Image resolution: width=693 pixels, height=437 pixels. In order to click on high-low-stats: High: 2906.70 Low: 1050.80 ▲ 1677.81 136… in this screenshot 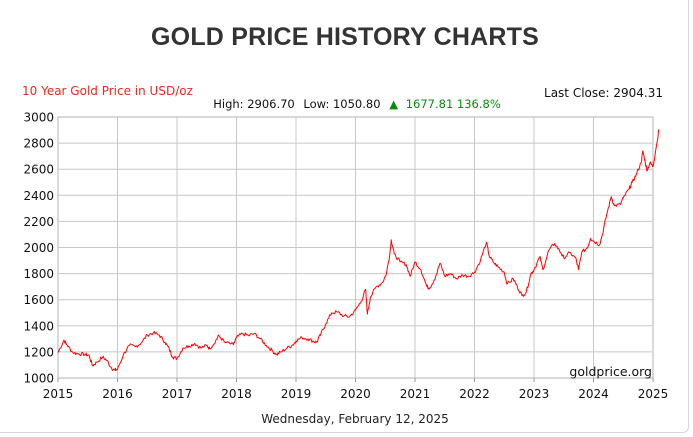, I will do `click(357, 104)`.